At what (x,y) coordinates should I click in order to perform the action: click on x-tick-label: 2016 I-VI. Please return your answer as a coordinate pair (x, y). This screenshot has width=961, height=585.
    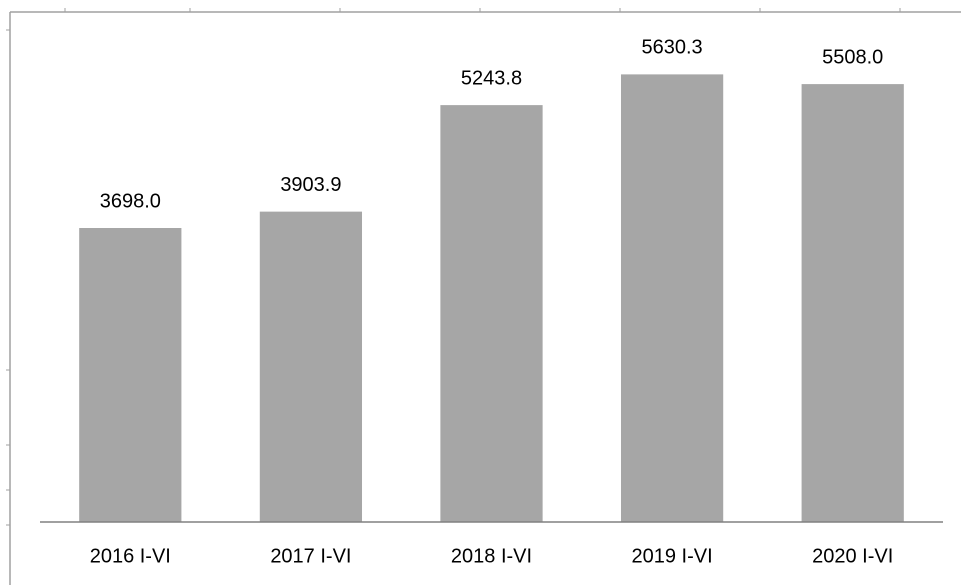
    Looking at the image, I should click on (130, 556).